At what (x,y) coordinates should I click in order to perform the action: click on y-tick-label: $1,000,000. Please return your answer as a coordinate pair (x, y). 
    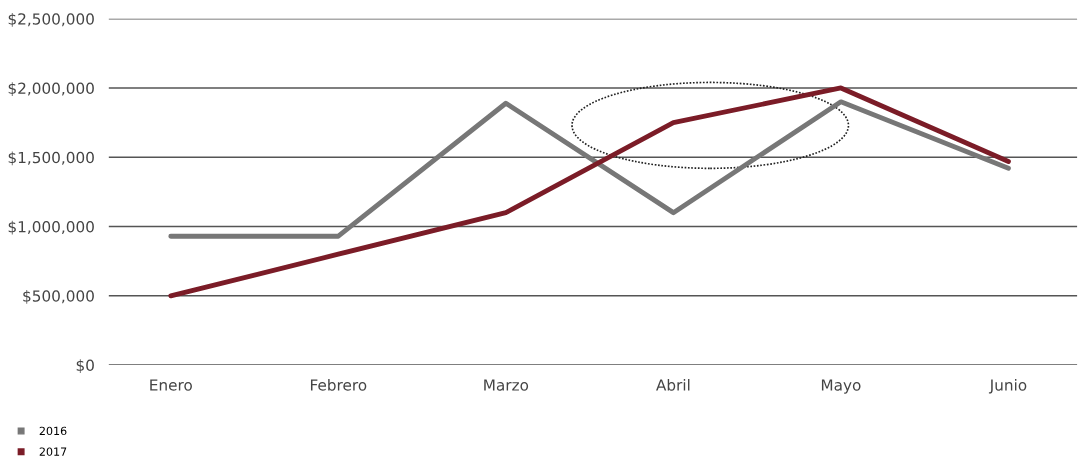
    Looking at the image, I should click on (51, 227).